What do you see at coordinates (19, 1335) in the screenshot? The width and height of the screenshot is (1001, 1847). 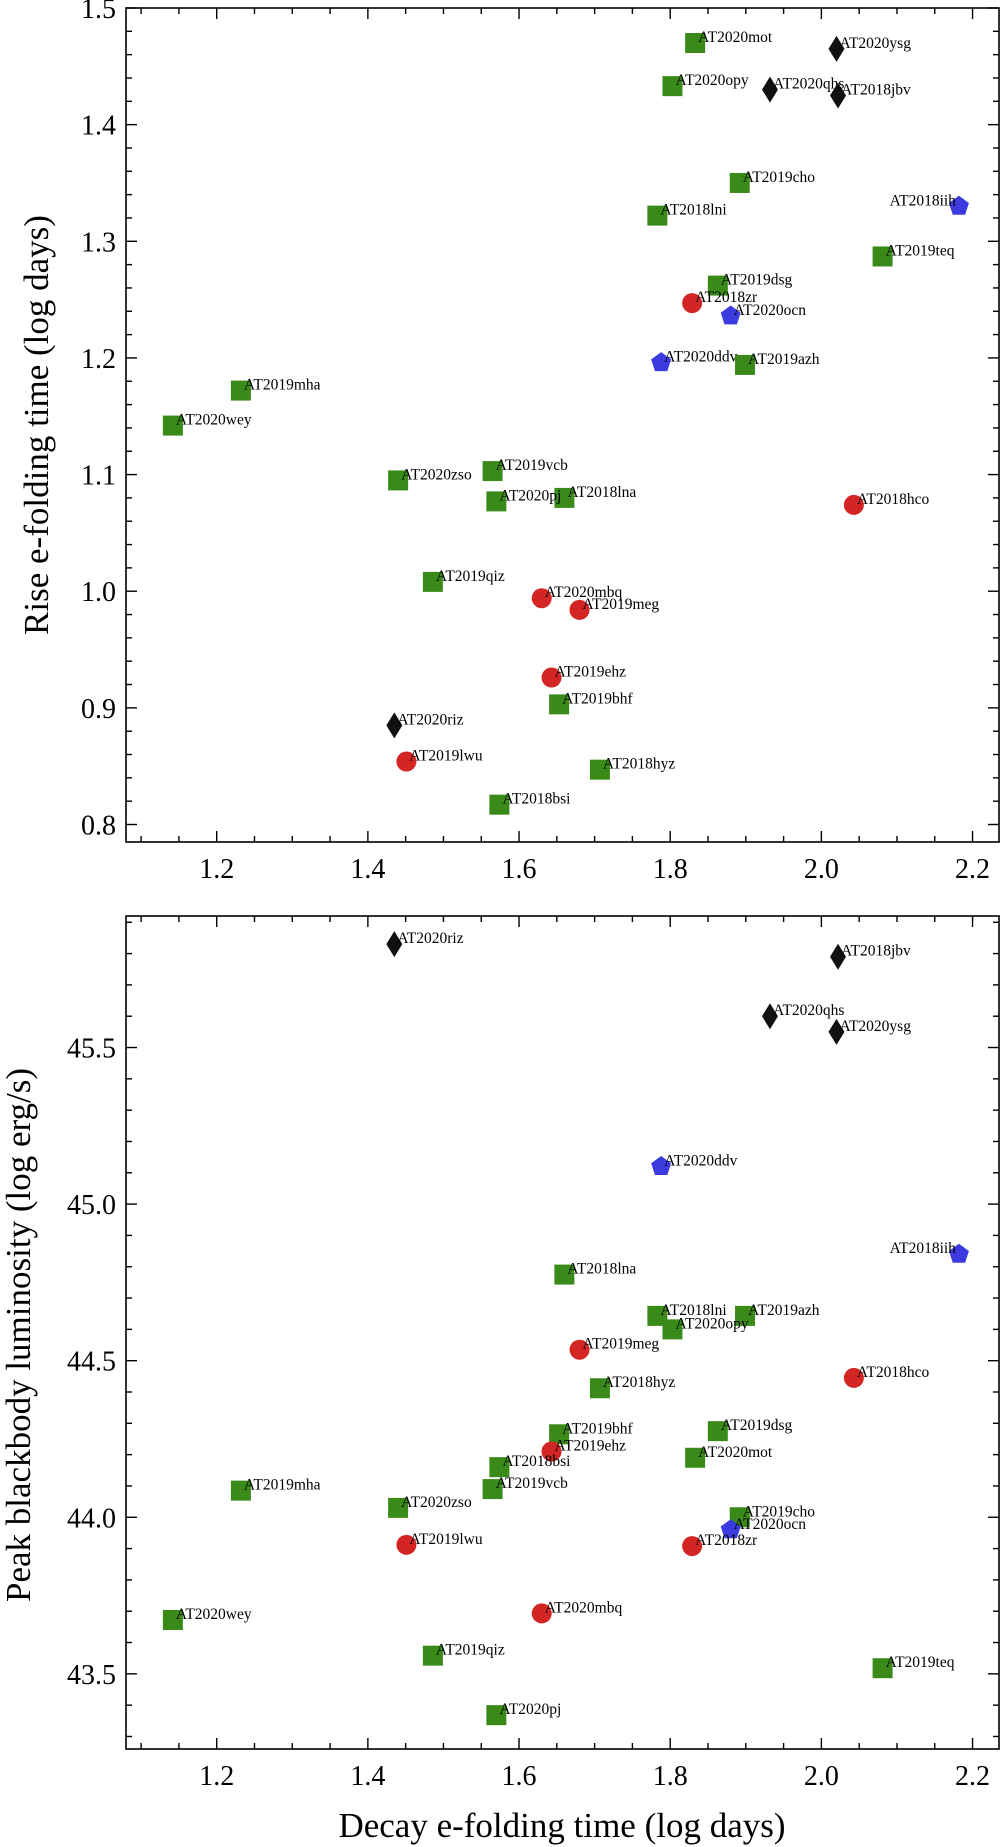 I see `luminosity-y-axis-label: Peak blackbody luminosity (log erg/s)` at bounding box center [19, 1335].